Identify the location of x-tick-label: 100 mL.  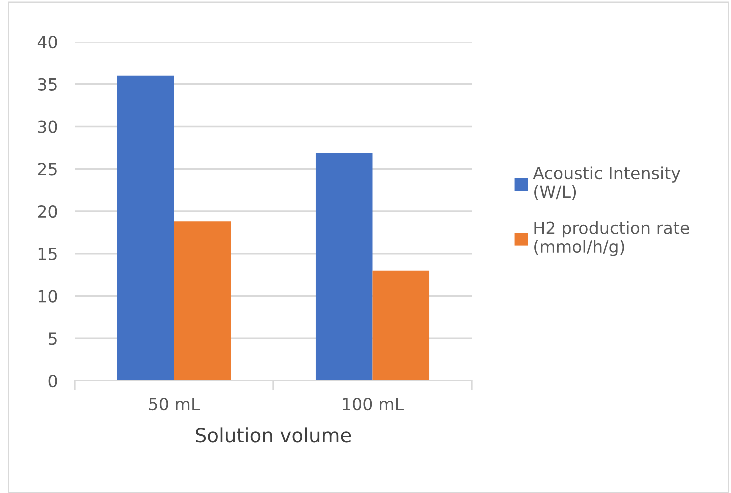
(373, 404).